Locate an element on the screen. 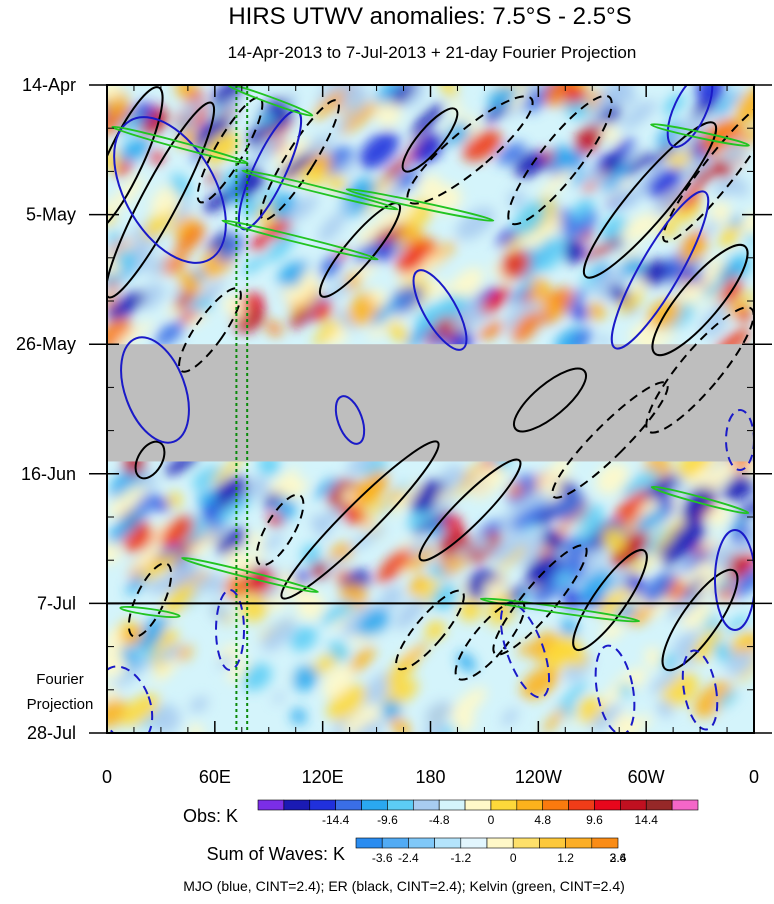 This screenshot has width=774, height=904. colorbar-label: -3.6 is located at coordinates (382, 858).